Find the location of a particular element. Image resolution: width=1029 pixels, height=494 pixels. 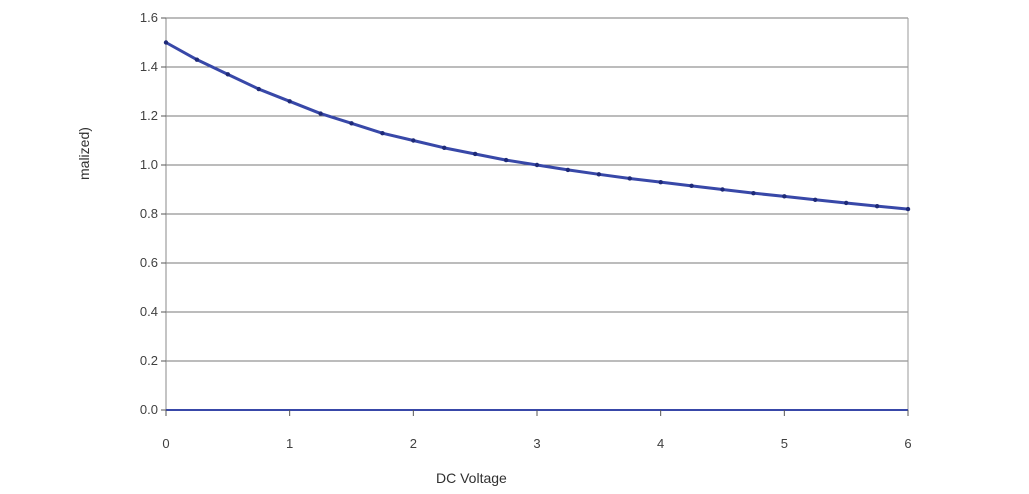

y-tick-label: 1.4 is located at coordinates (149, 66).